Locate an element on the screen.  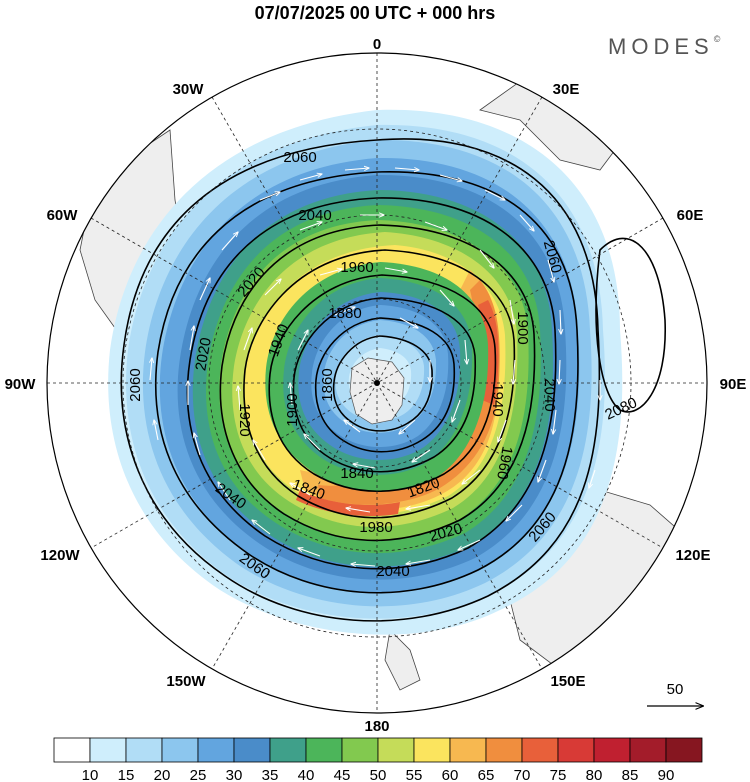
colorbar-label: 60 is located at coordinates (450, 774).